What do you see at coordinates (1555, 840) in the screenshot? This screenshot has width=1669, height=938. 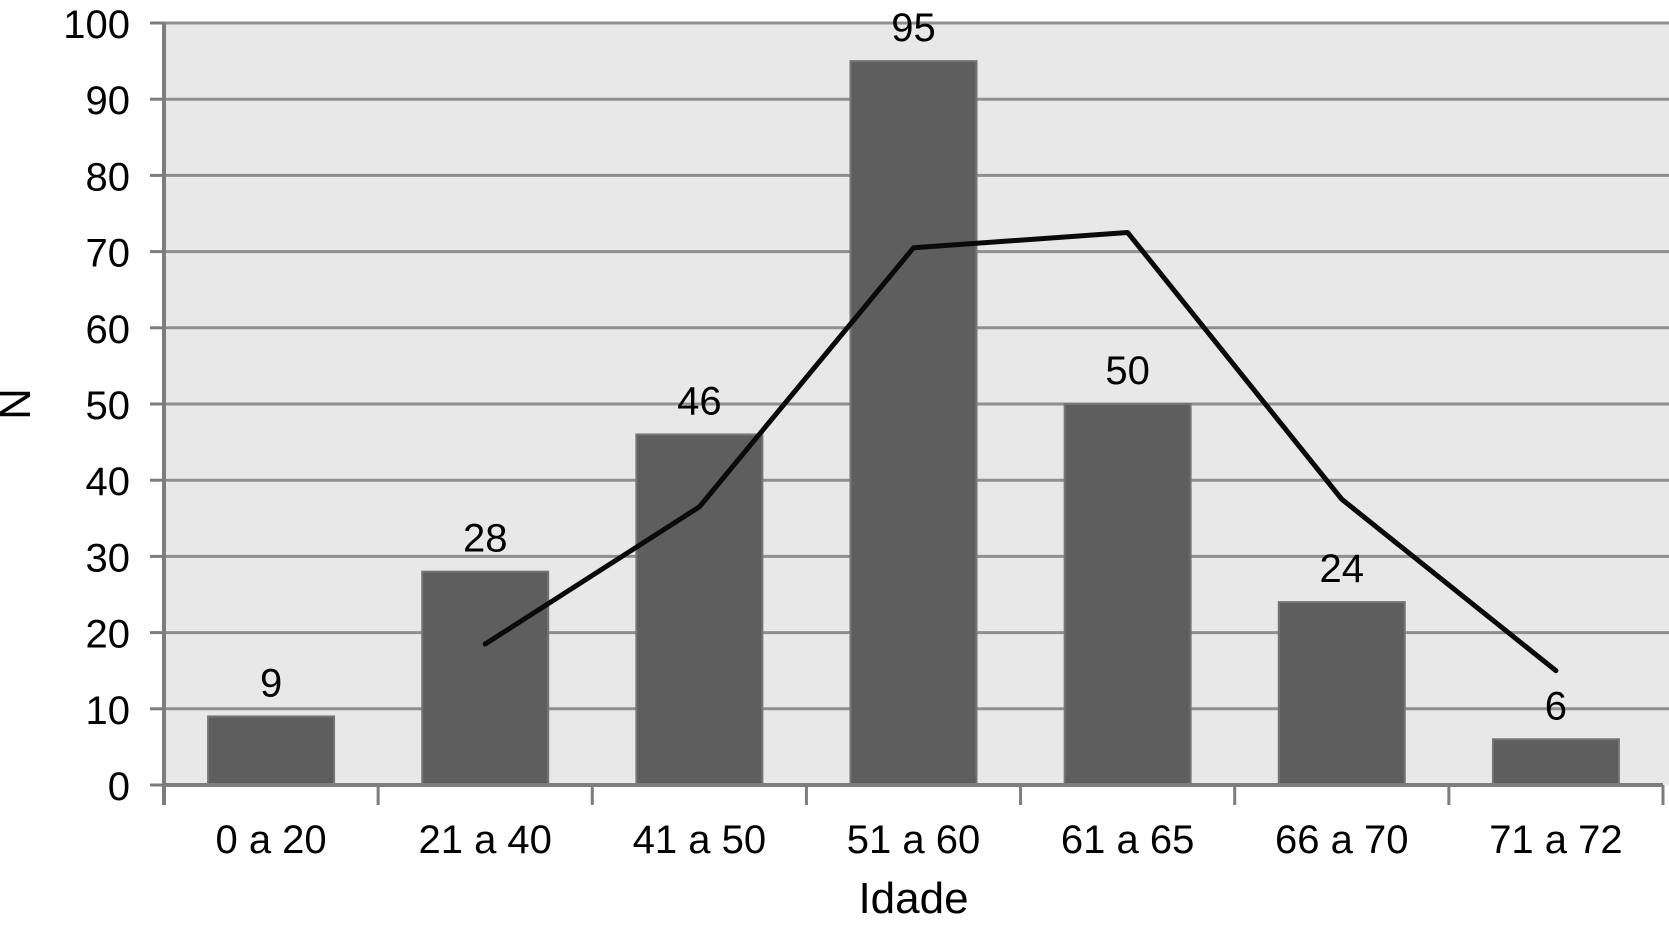 I see `x-tick-label: 71 a 72` at bounding box center [1555, 840].